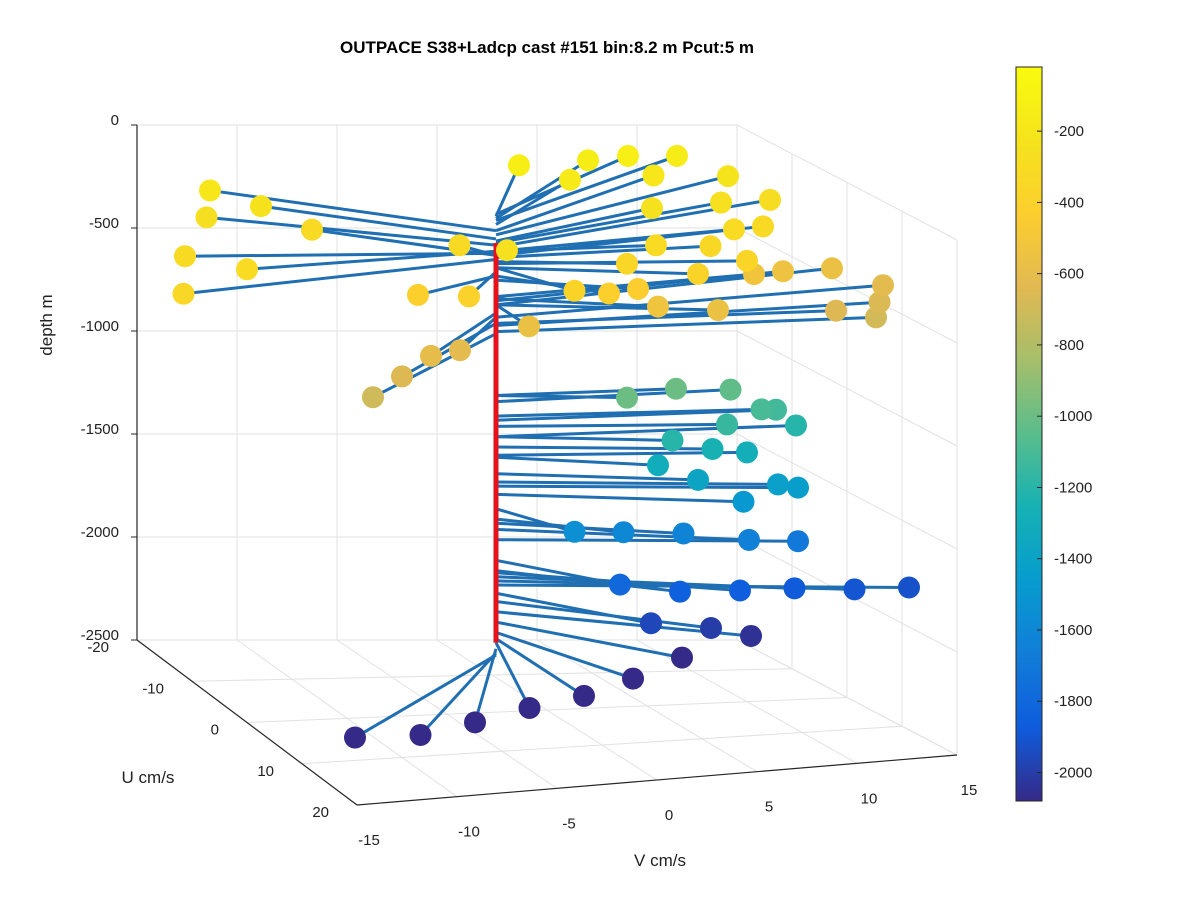 This screenshot has height=900, width=1200. Describe the element at coordinates (148, 777) in the screenshot. I see `y-axis-label: U cm/s` at that location.